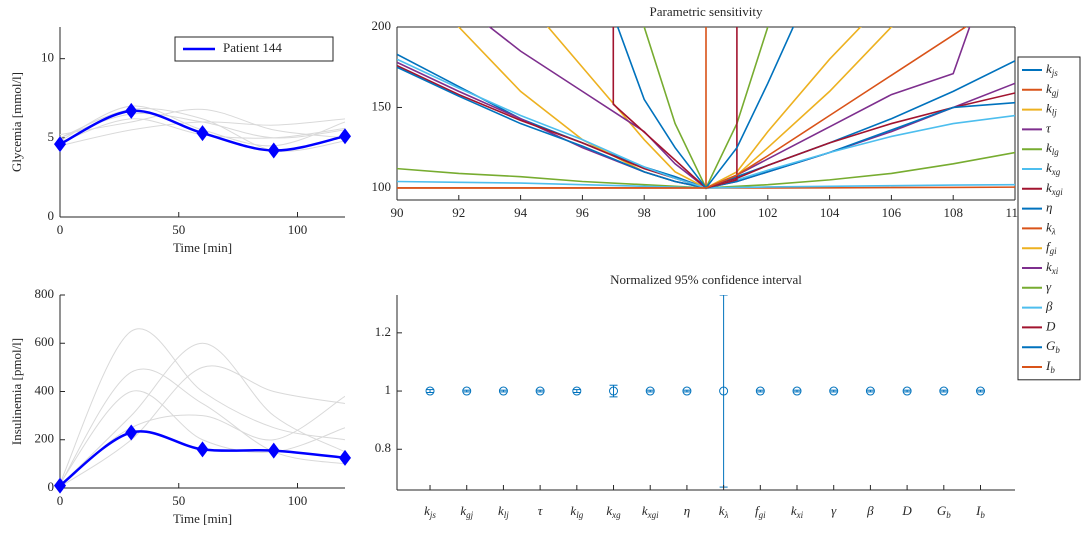 The width and height of the screenshot is (1084, 541). I want to click on x-tick-label: Ib, so click(980, 511).